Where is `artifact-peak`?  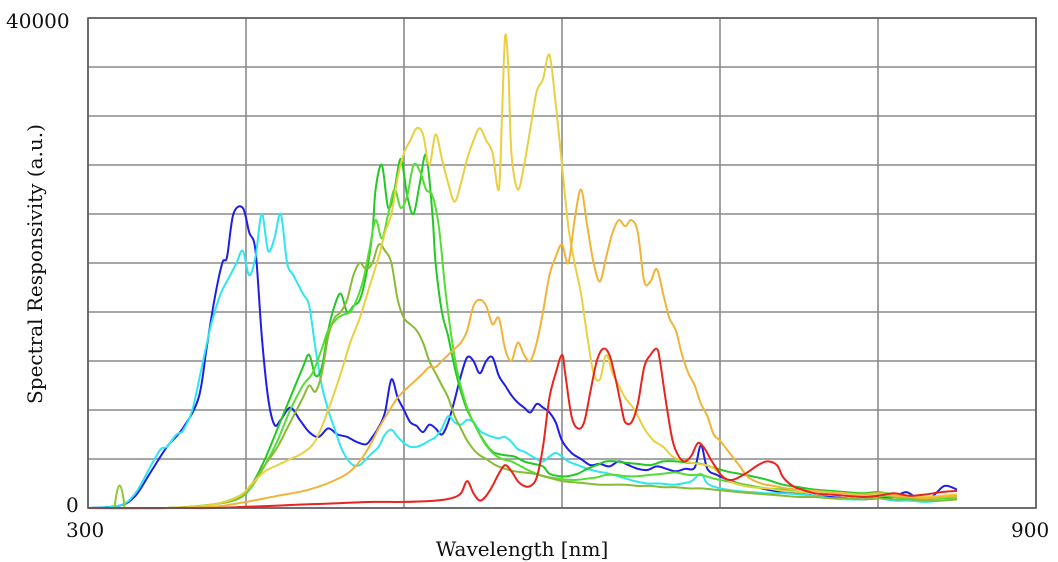
artifact-peak is located at coordinates (119, 496).